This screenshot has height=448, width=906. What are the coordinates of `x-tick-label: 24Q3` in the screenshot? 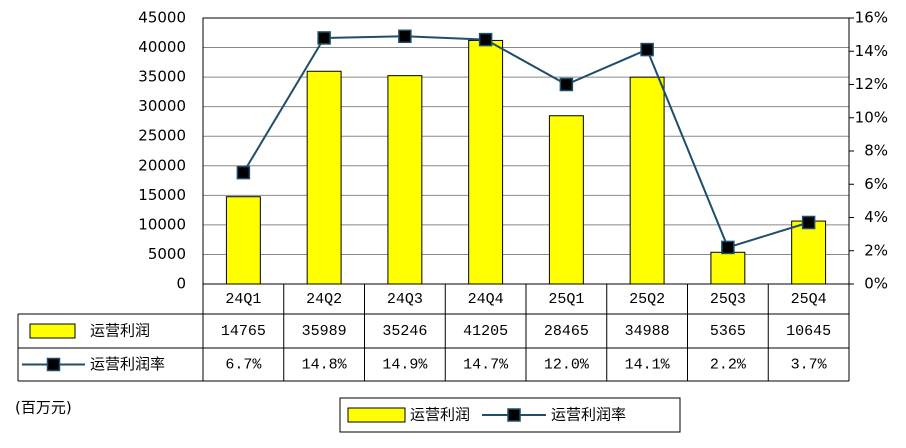 It's located at (405, 299).